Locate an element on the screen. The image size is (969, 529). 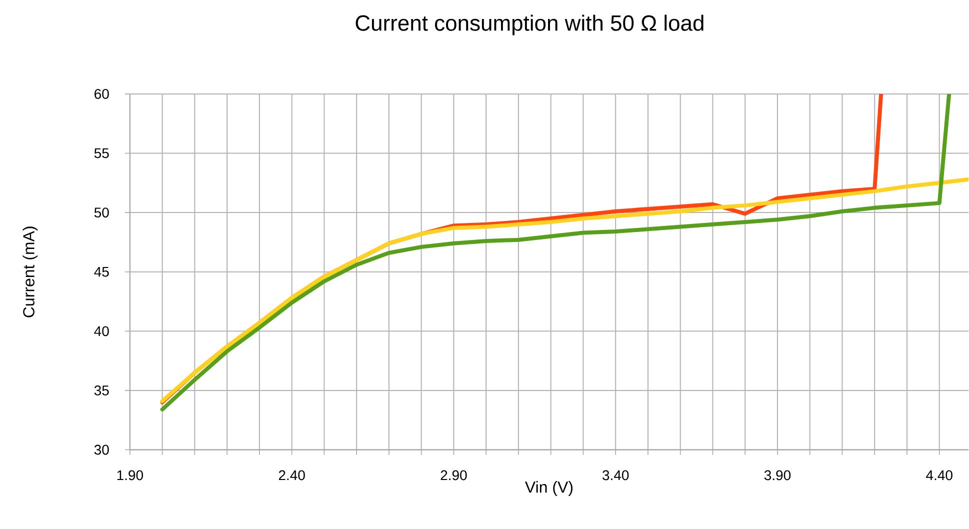
y-tick-label: 40 is located at coordinates (101, 331).